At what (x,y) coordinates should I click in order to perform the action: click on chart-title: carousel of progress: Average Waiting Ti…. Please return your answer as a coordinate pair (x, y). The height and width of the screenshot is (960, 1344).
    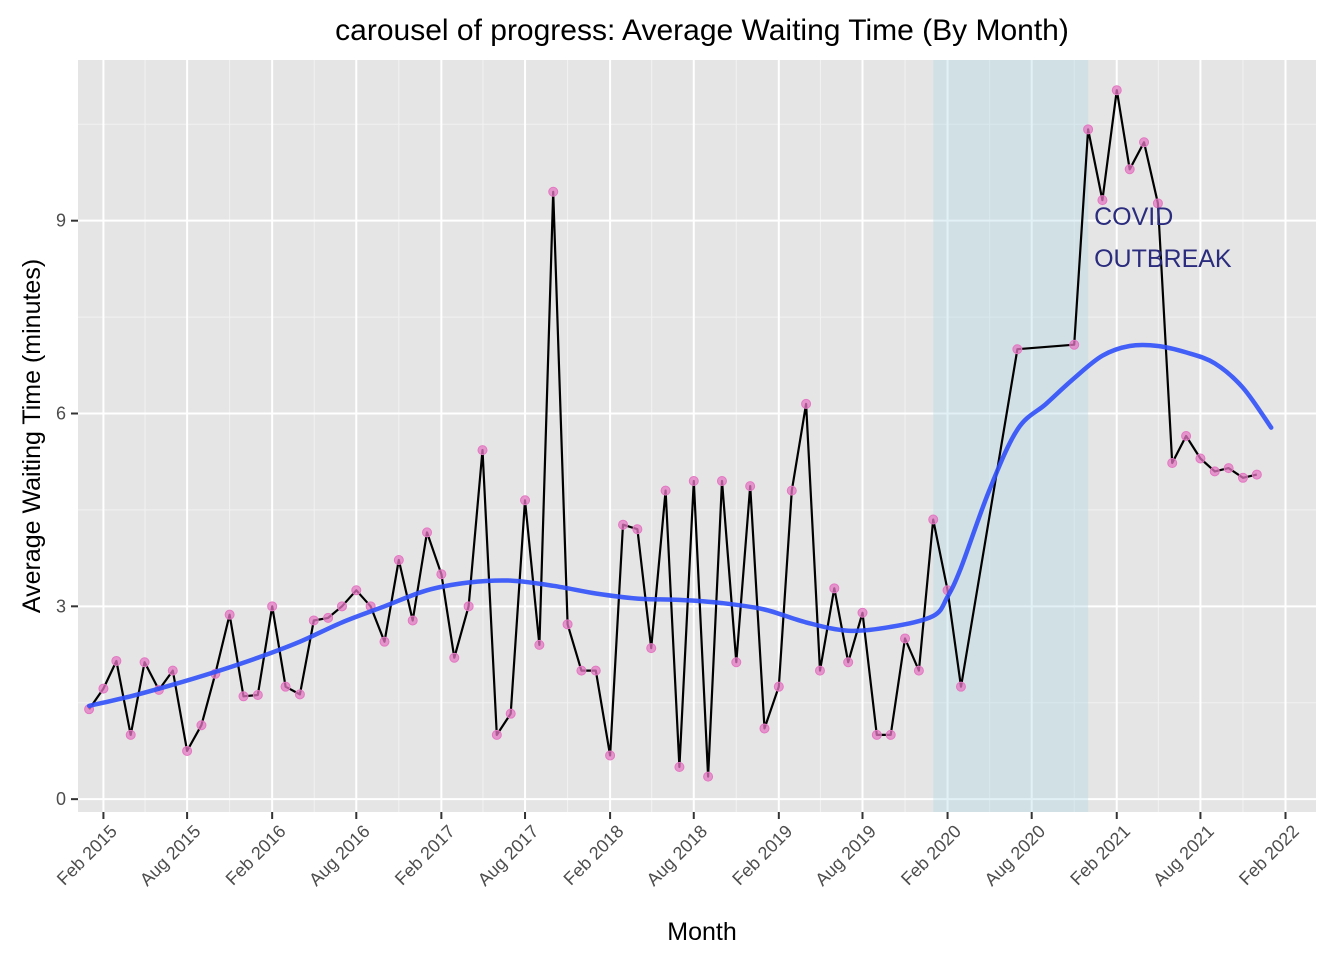
    Looking at the image, I should click on (702, 30).